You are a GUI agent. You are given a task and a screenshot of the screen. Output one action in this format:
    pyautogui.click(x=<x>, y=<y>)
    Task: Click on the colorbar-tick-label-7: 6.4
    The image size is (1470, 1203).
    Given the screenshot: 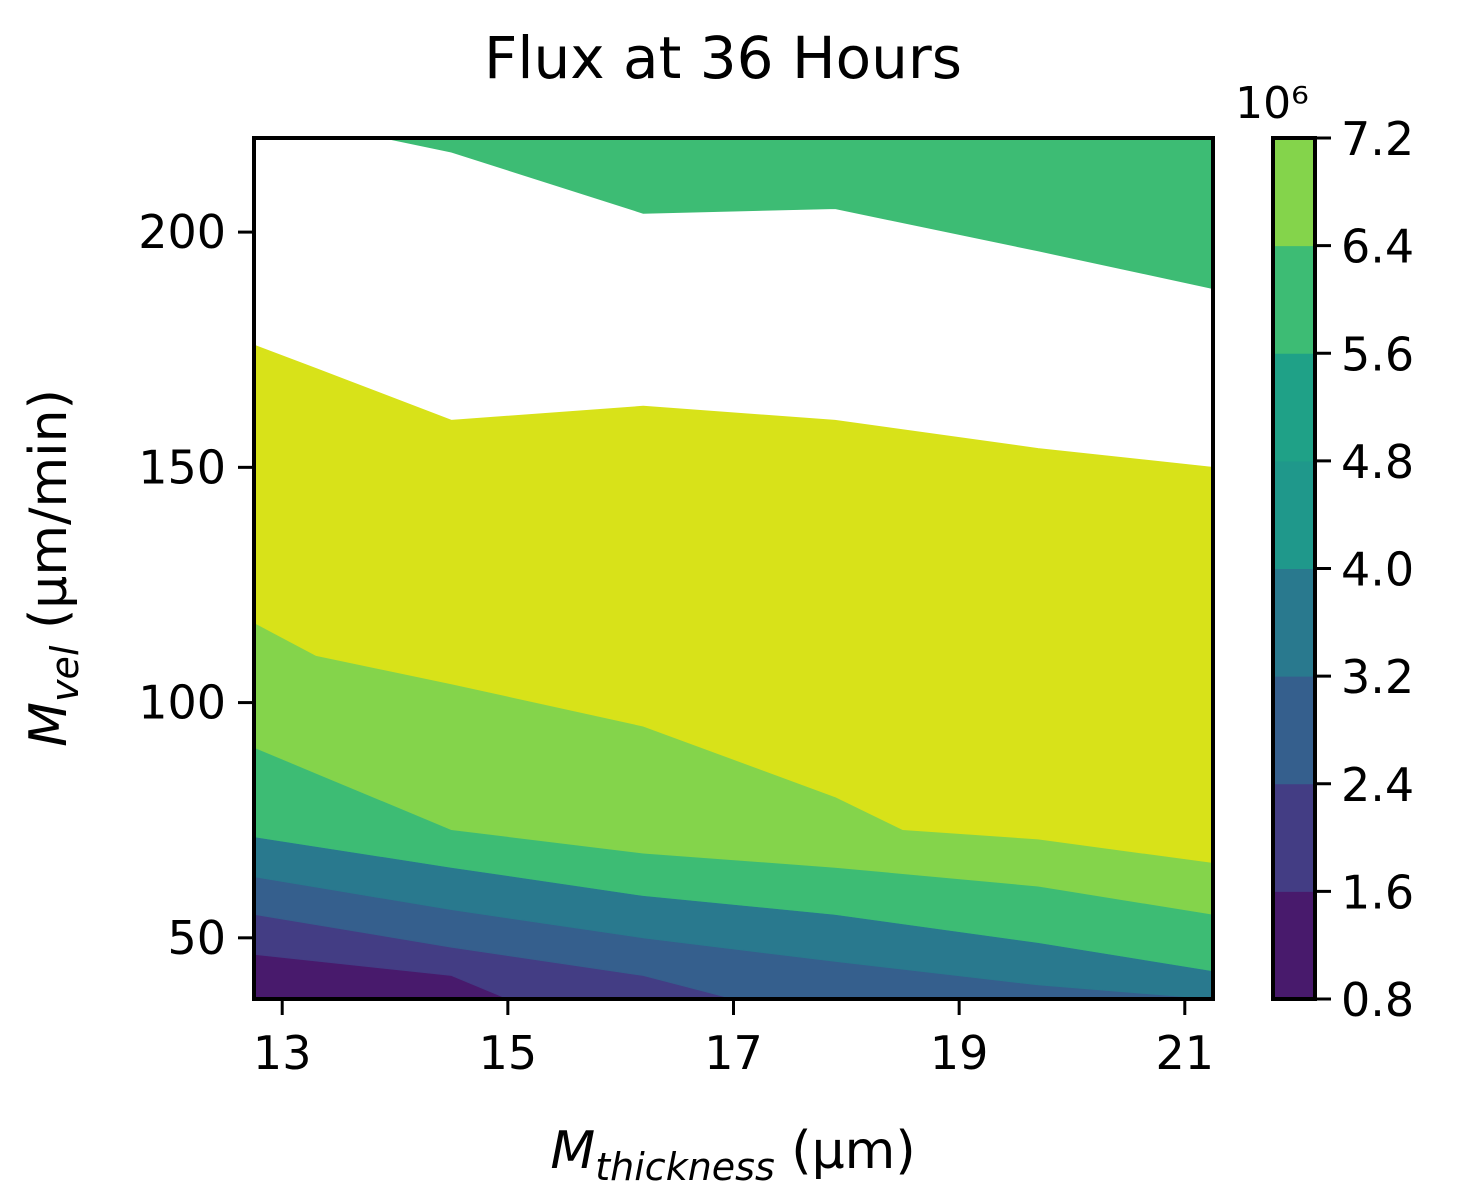 What is the action you would take?
    pyautogui.click(x=1377, y=247)
    